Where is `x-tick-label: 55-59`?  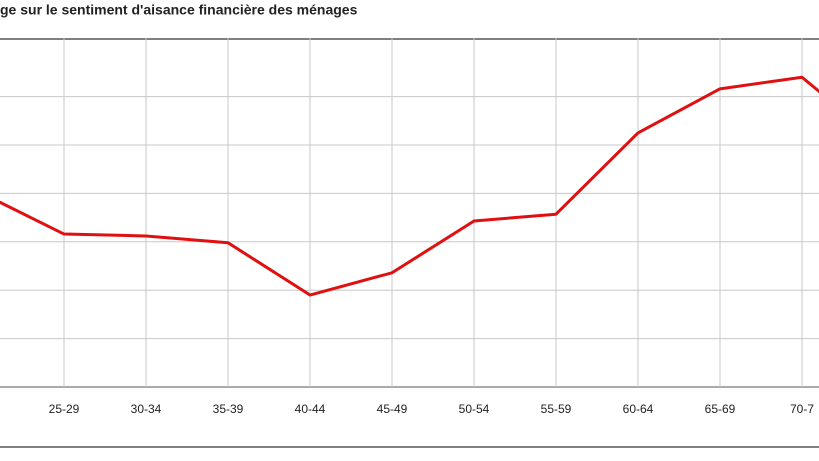 x-tick-label: 55-59 is located at coordinates (556, 409).